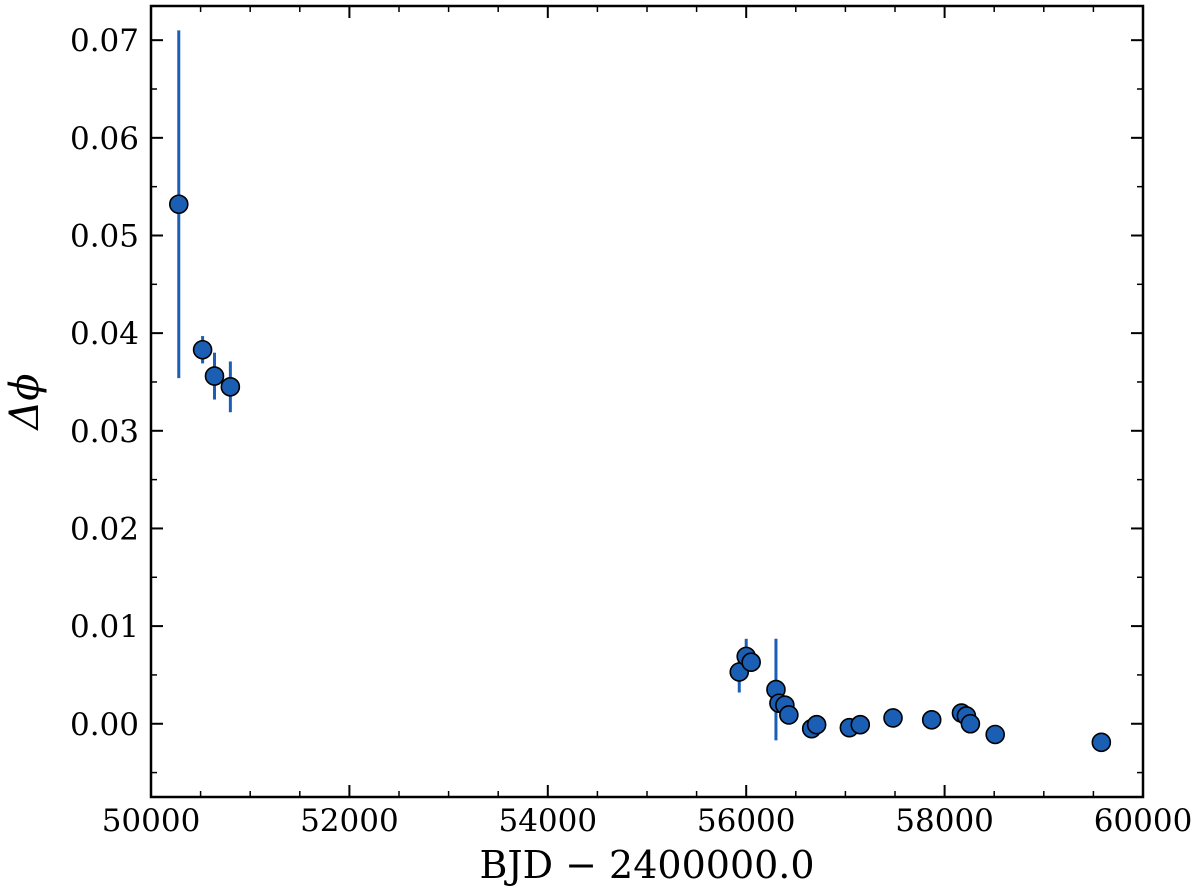 This screenshot has height=889, width=1200. What do you see at coordinates (104, 41) in the screenshot?
I see `y-tick-label: 0.07` at bounding box center [104, 41].